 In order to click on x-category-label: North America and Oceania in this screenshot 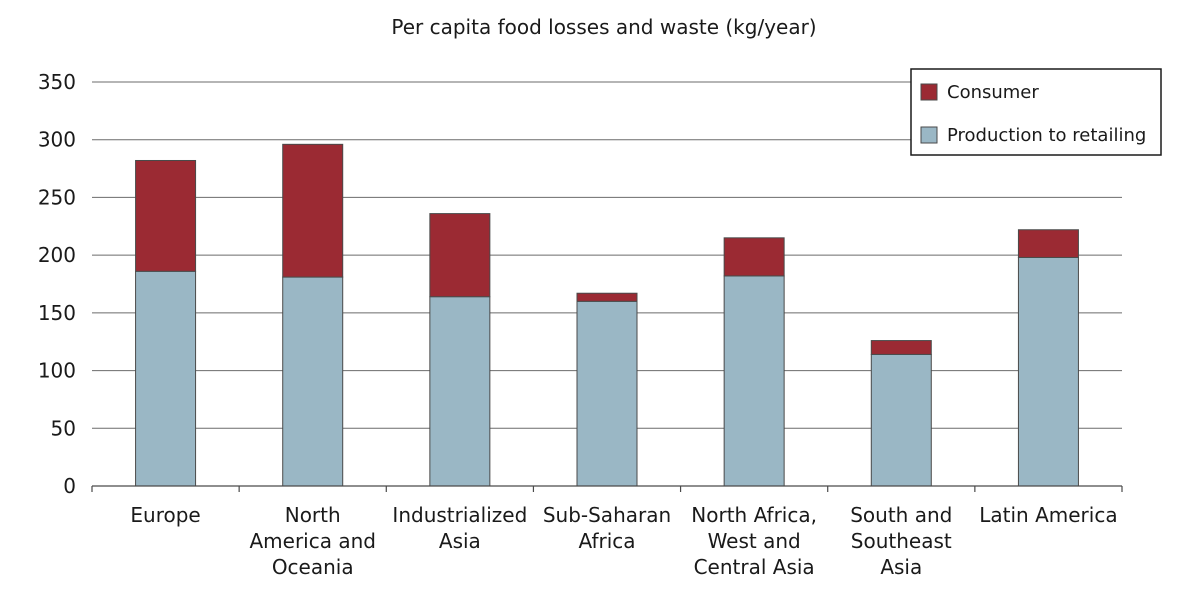, I will do `click(312, 541)`.